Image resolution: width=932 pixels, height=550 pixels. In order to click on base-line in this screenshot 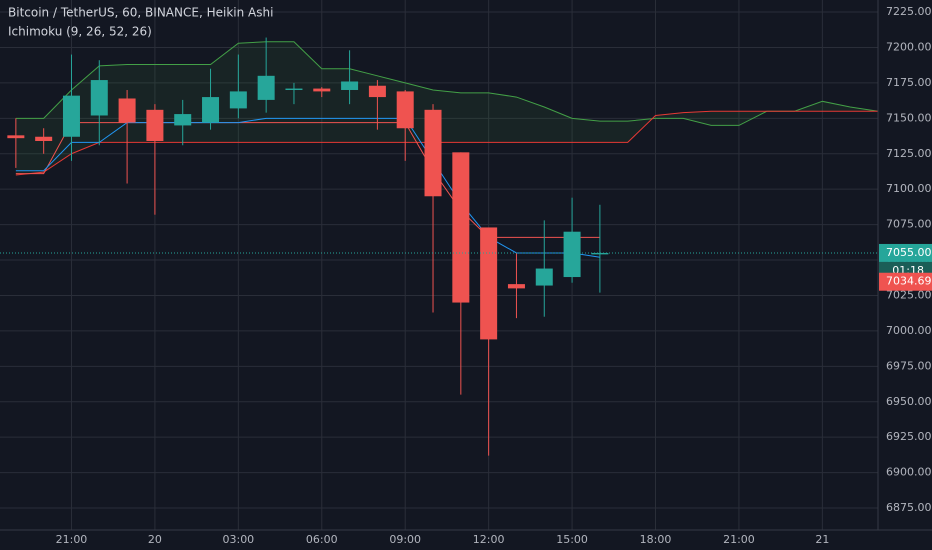, I will do `click(307, 180)`.